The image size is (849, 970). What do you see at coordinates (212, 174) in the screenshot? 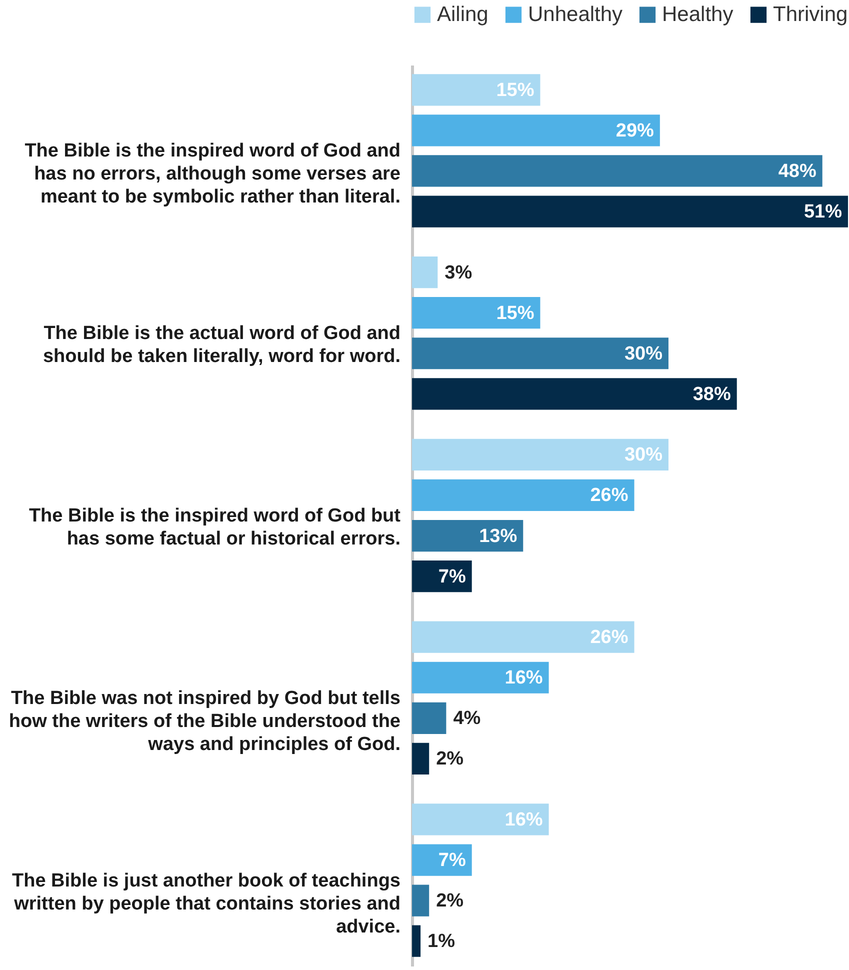
I see `y-tick-label: The Bible is the inspired word of God and has no errors, although some verses are meant to be symbolic rather than literal.` at bounding box center [212, 174].